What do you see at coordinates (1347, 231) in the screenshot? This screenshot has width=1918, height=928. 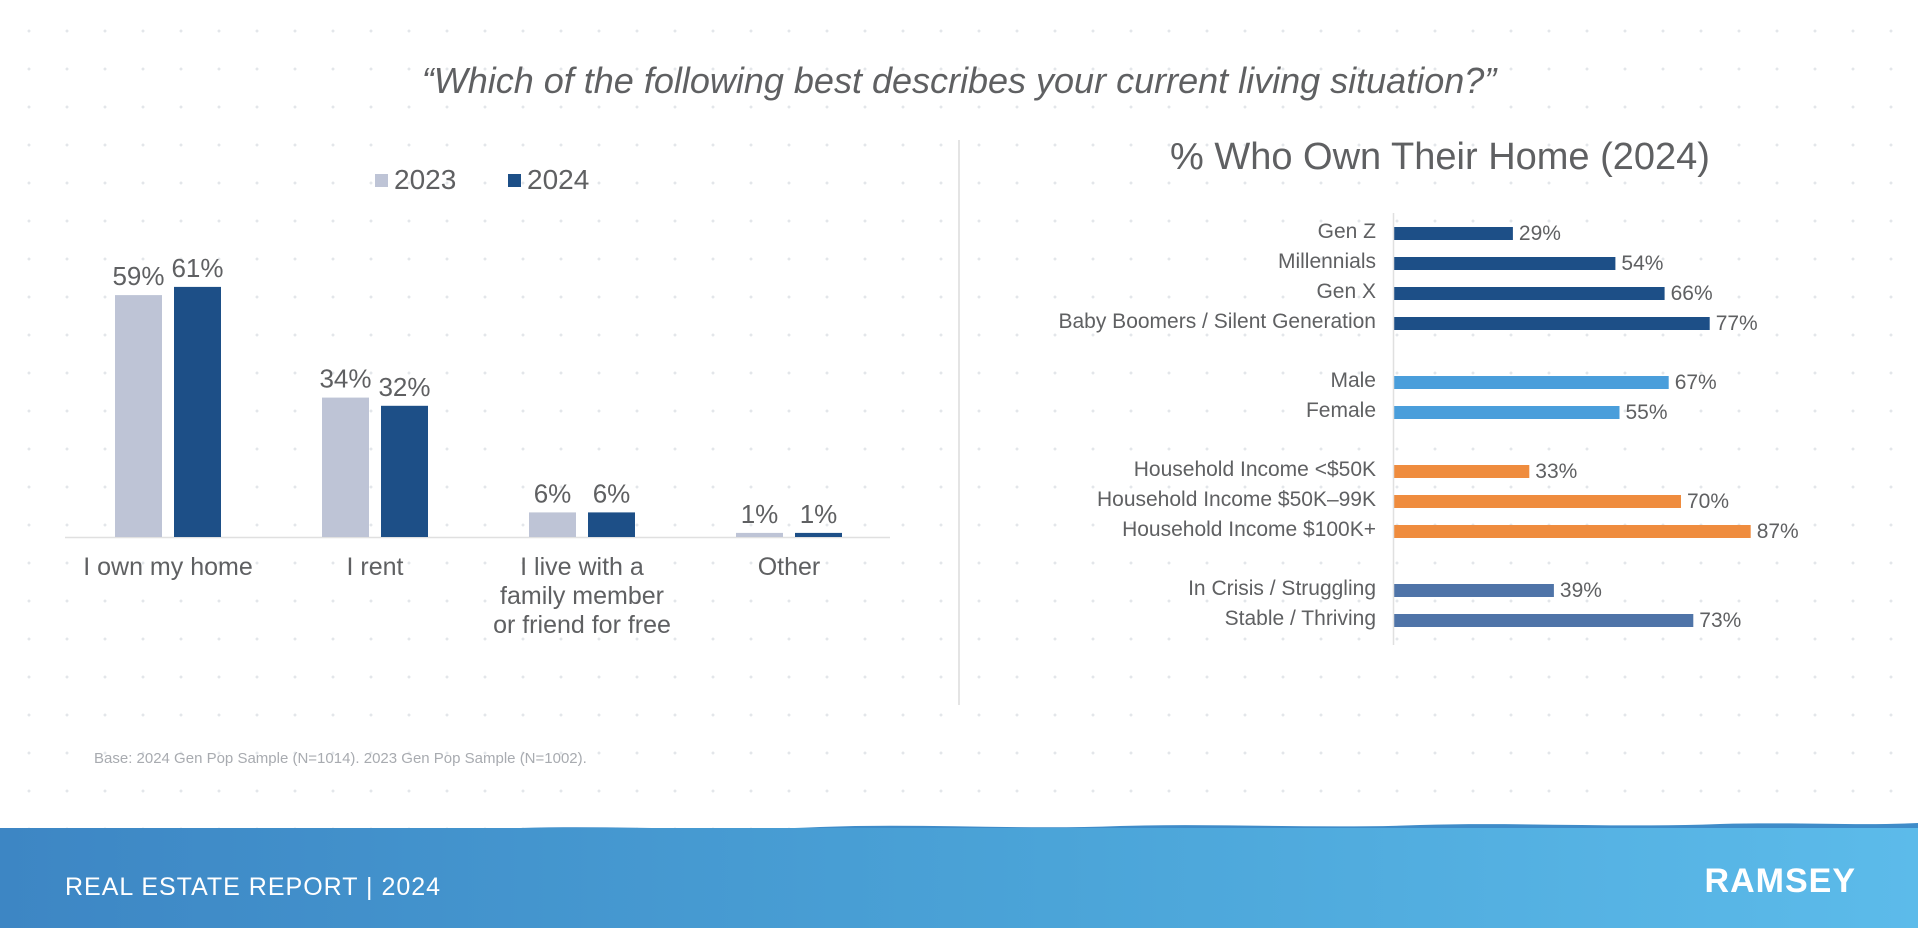 I see `row-label-1-1: Gen Z` at bounding box center [1347, 231].